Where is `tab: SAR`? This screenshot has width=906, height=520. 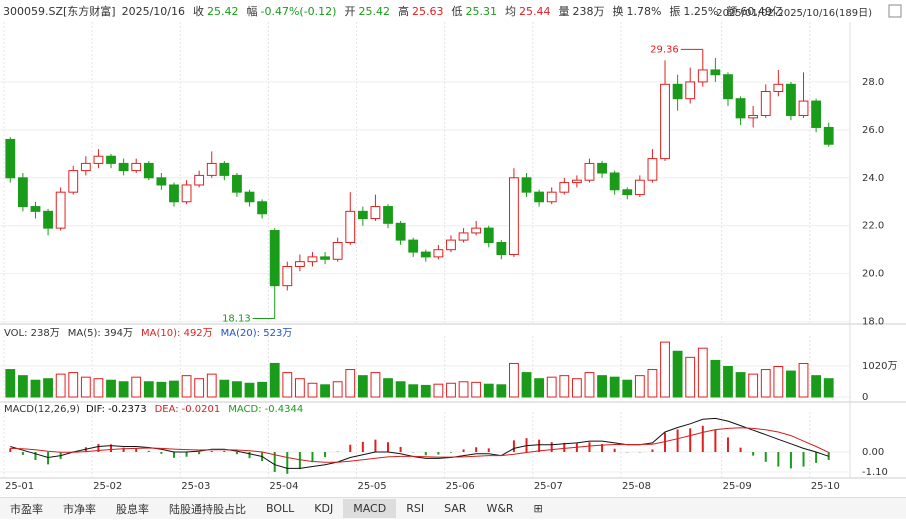
tab: SAR is located at coordinates (455, 508).